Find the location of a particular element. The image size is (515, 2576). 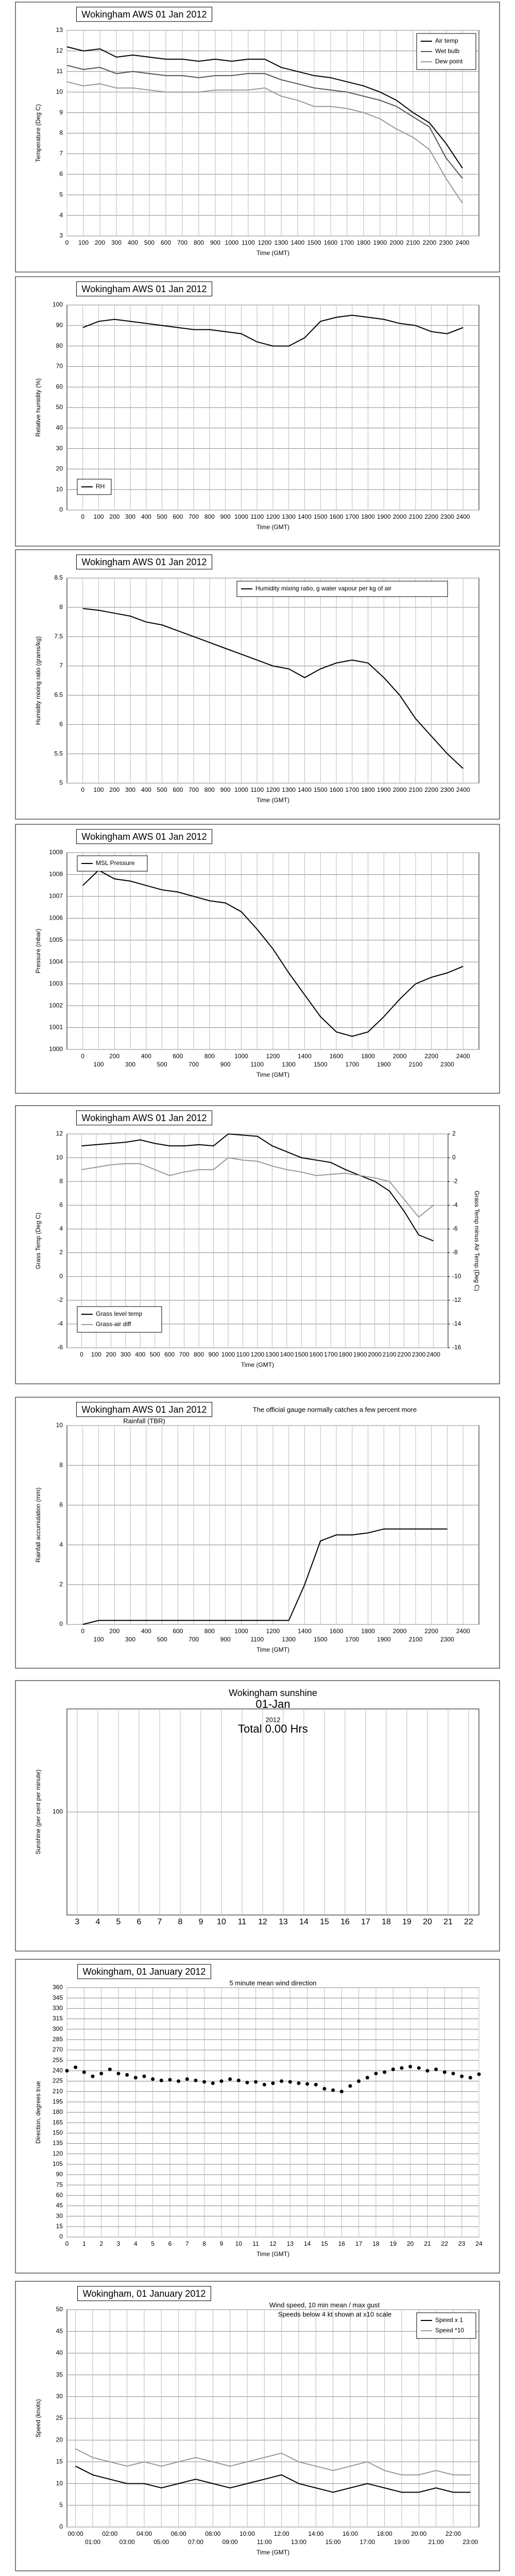

y-tick-label: 100 is located at coordinates (58, 305).